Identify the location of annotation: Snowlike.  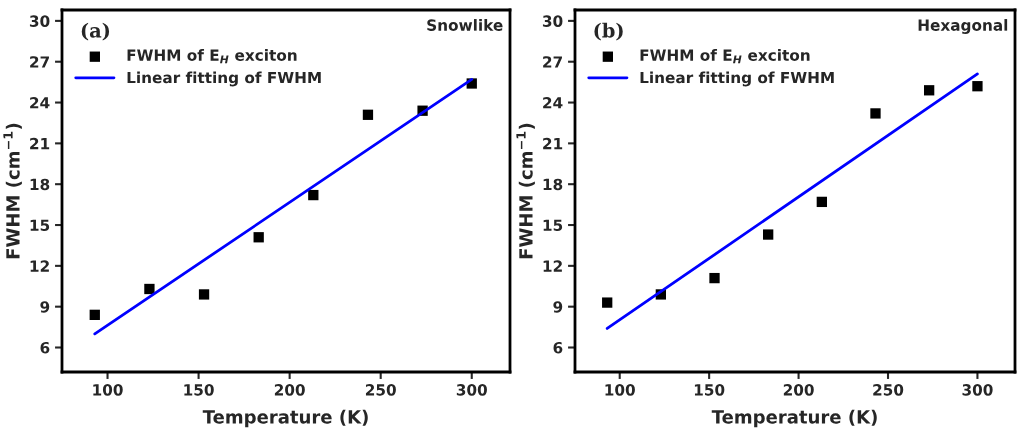
(465, 25).